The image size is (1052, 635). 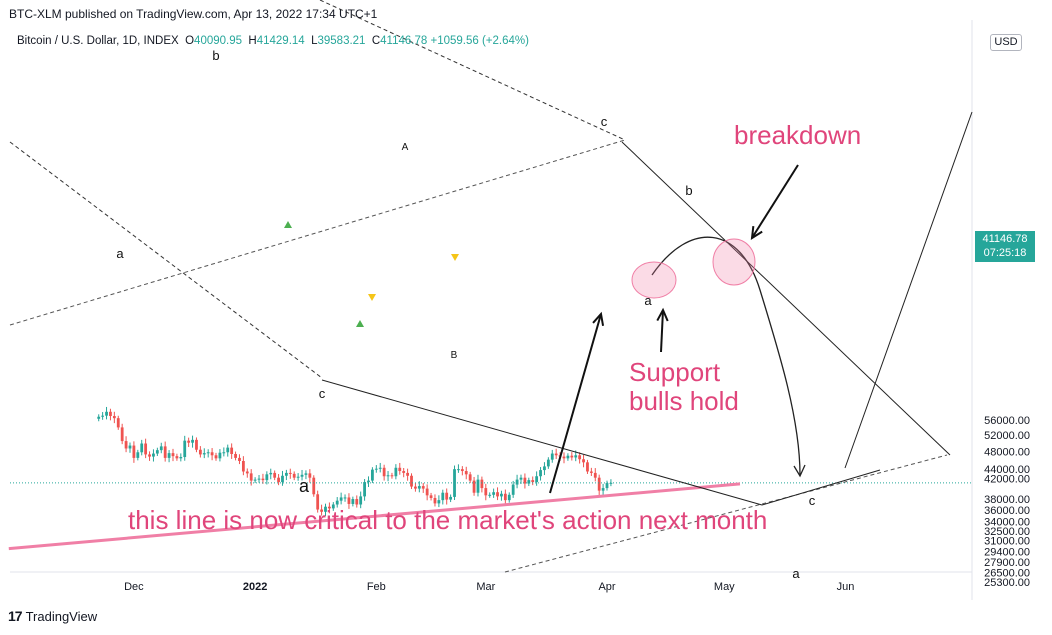 What do you see at coordinates (675, 372) in the screenshot?
I see `support-annotation-line1: Support` at bounding box center [675, 372].